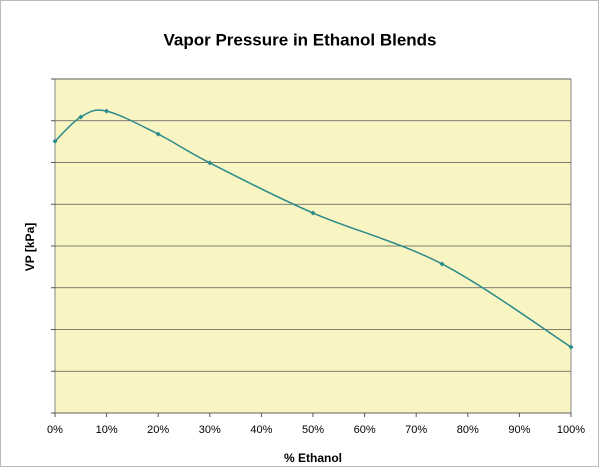 This screenshot has height=467, width=599. I want to click on x-tick-label: 90%, so click(519, 430).